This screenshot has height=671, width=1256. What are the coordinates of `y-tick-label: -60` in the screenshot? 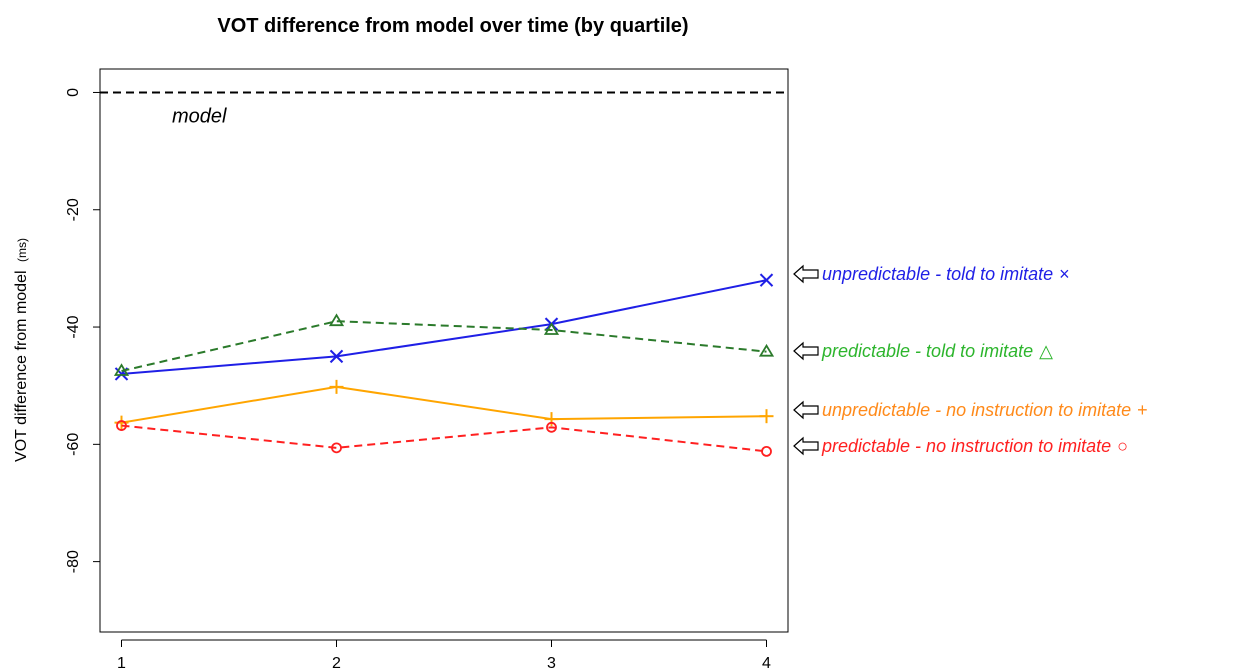 It's located at (73, 444).